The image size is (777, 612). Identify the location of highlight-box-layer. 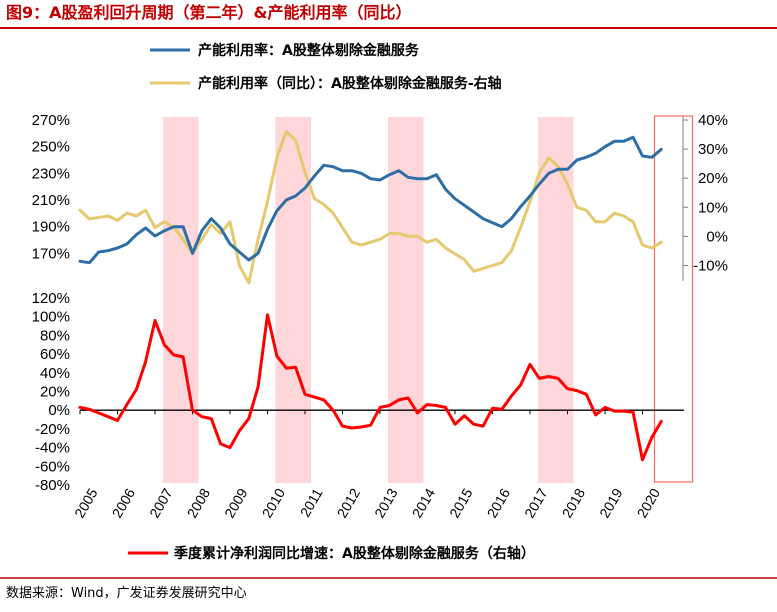
(673, 299).